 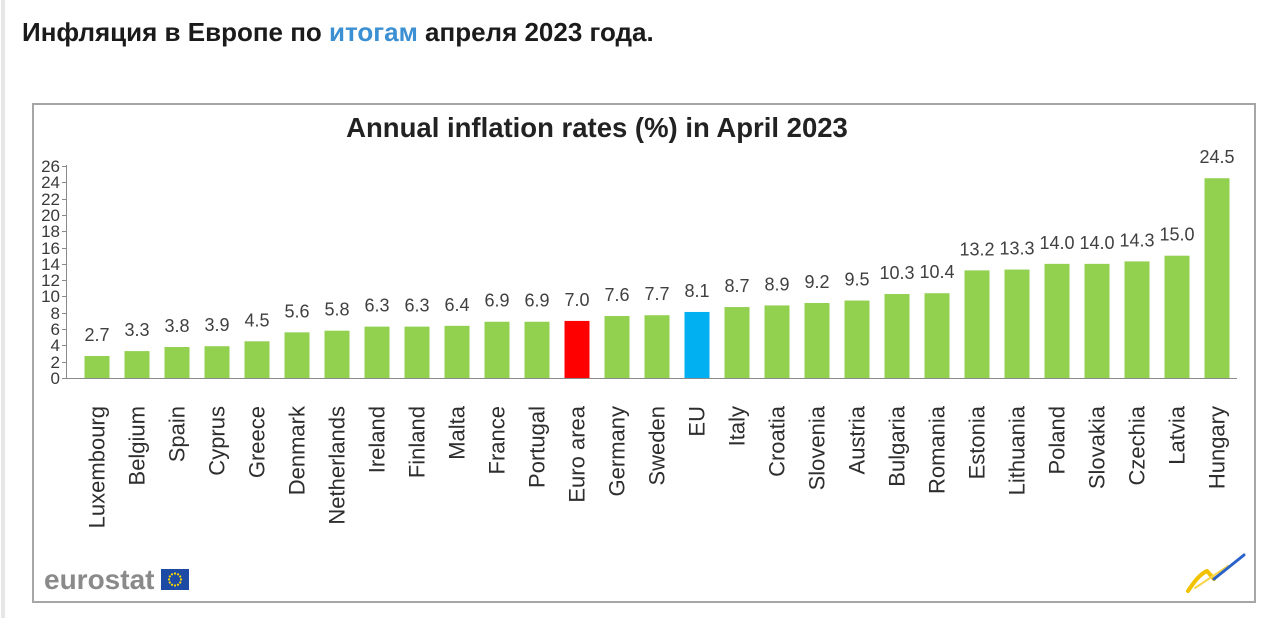 I want to click on category-label-germany: Germany, so click(x=617, y=451).